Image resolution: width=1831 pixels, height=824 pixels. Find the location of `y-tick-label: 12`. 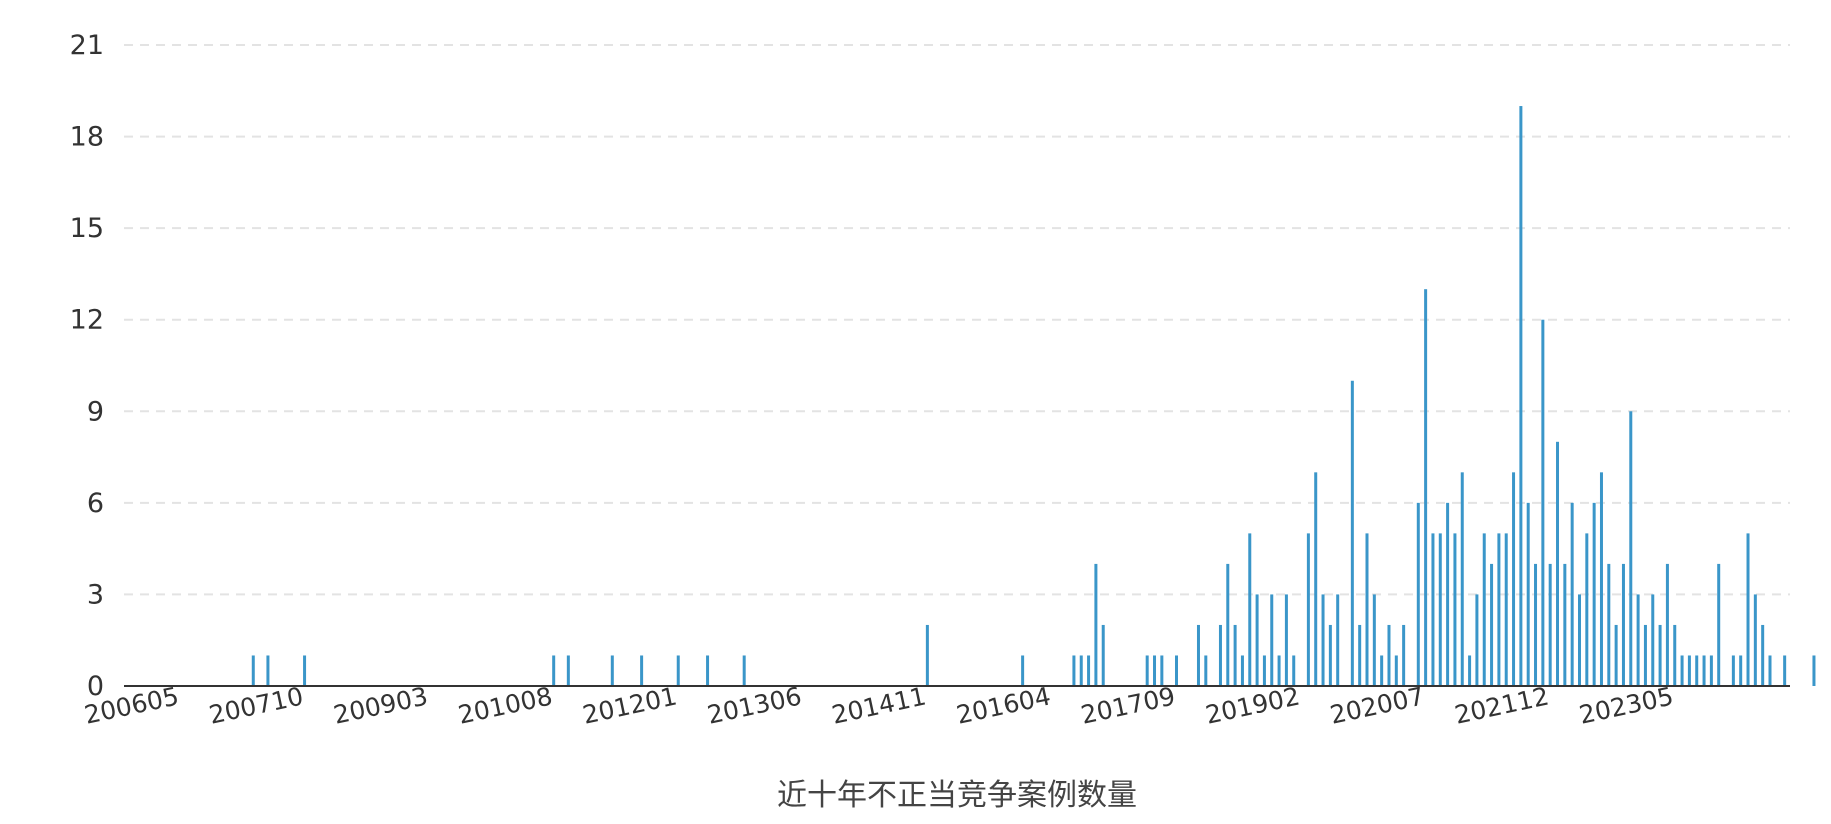

y-tick-label: 12 is located at coordinates (87, 320).